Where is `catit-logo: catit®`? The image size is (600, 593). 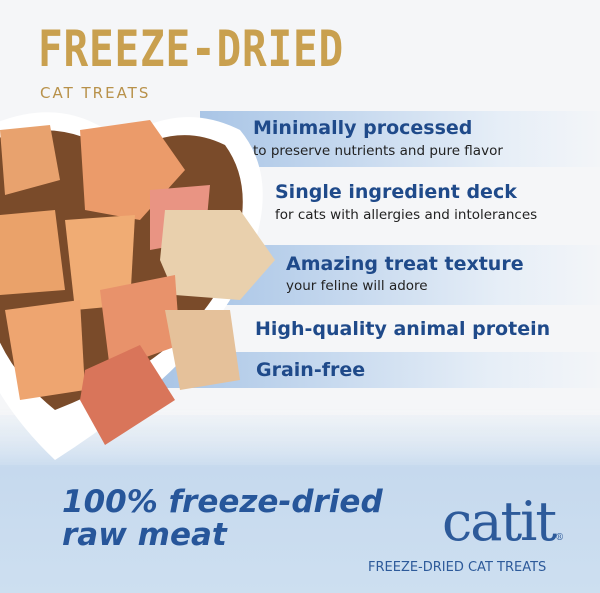
catit-logo: catit® is located at coordinates (503, 522).